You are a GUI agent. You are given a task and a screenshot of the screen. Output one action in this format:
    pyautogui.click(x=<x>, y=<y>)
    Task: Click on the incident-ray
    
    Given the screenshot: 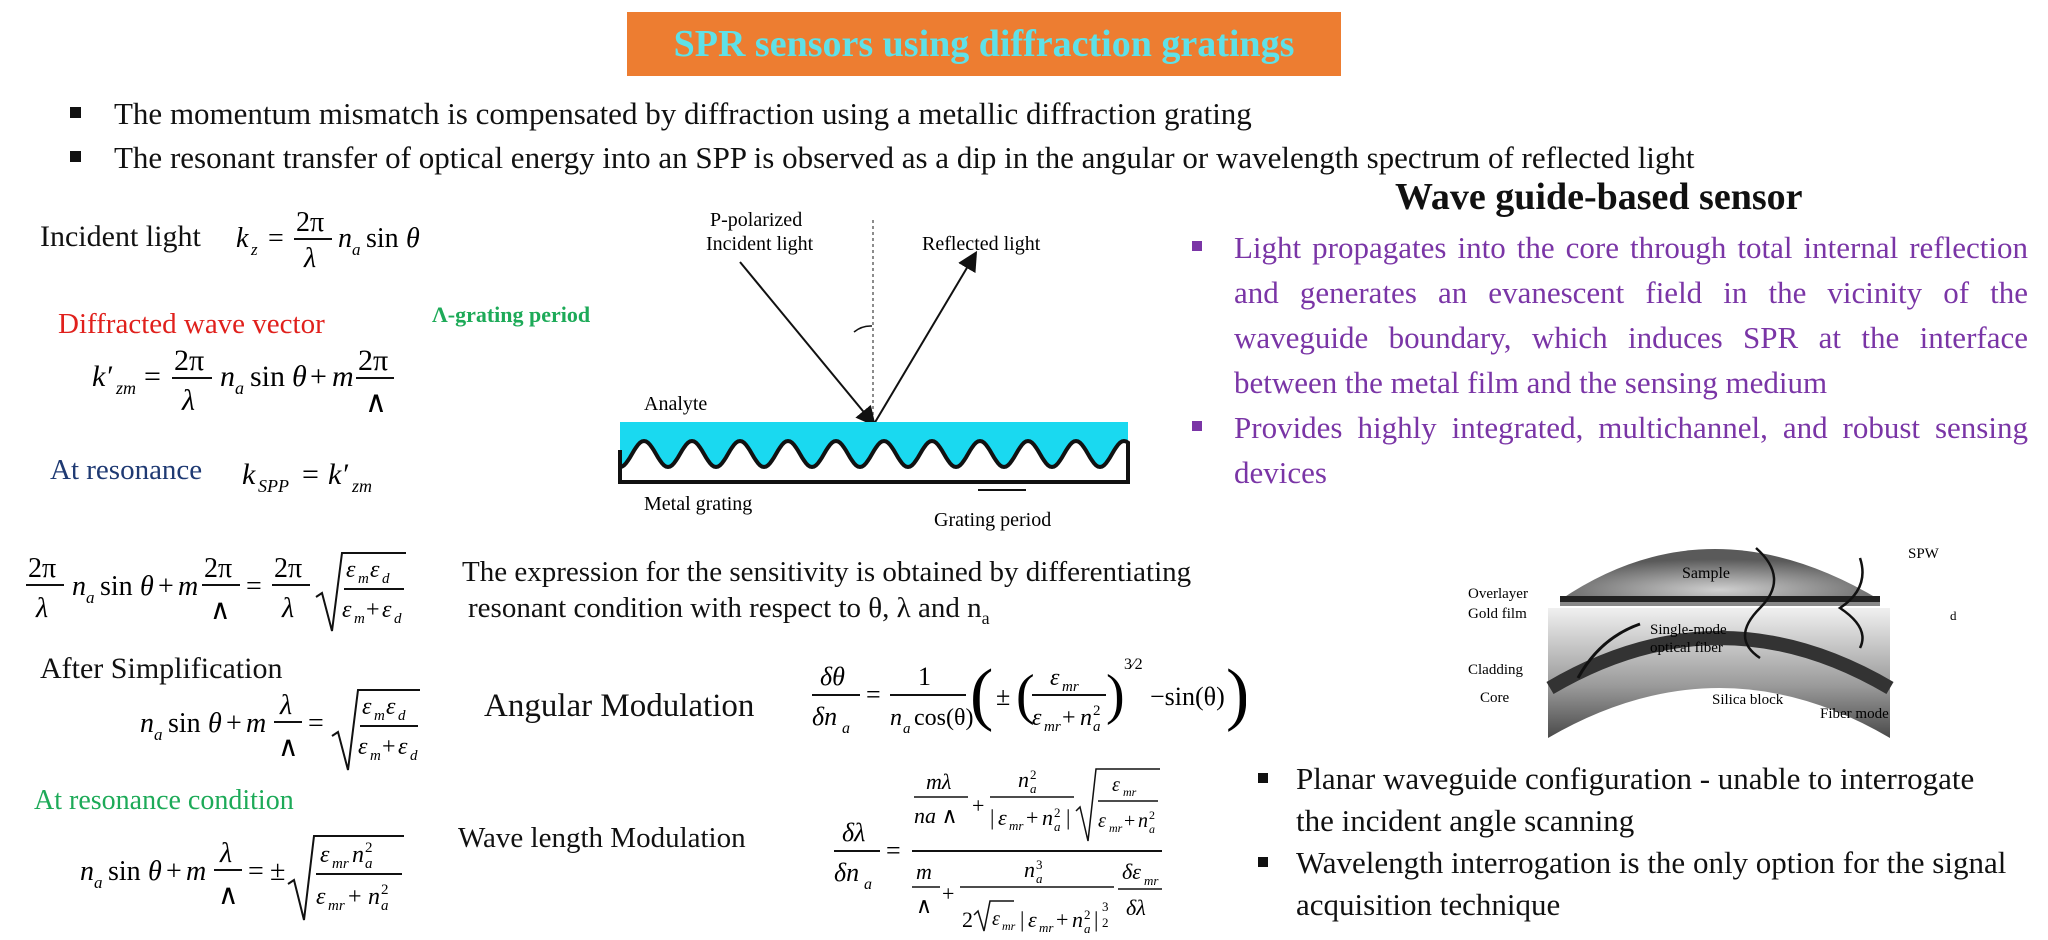 What is the action you would take?
    pyautogui.click(x=807, y=344)
    